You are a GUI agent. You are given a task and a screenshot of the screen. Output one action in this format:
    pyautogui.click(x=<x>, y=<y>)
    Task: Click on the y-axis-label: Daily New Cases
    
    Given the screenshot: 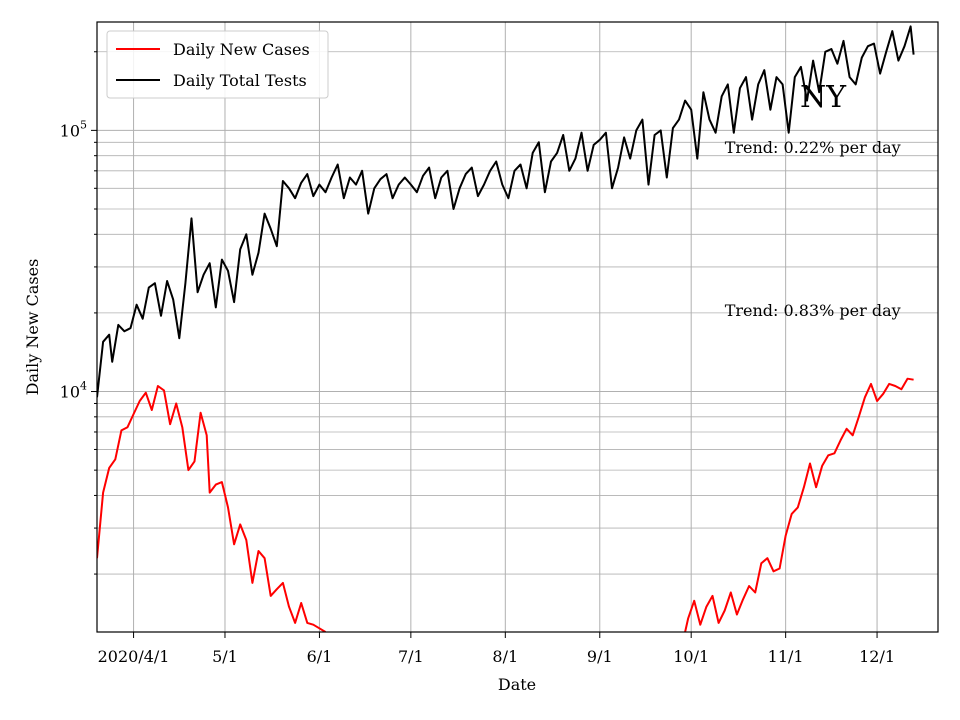 What is the action you would take?
    pyautogui.click(x=32, y=327)
    